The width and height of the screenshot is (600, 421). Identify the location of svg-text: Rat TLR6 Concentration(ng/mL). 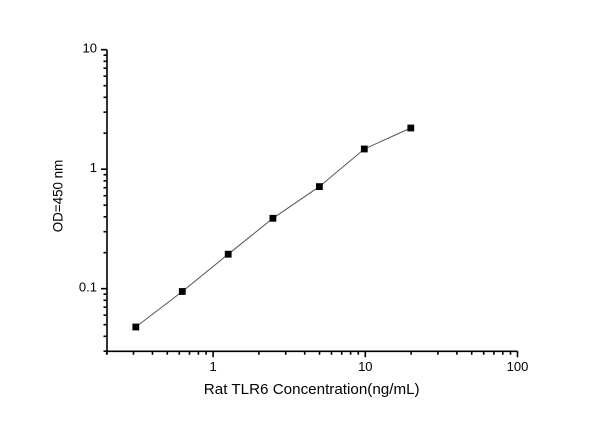
(312, 389).